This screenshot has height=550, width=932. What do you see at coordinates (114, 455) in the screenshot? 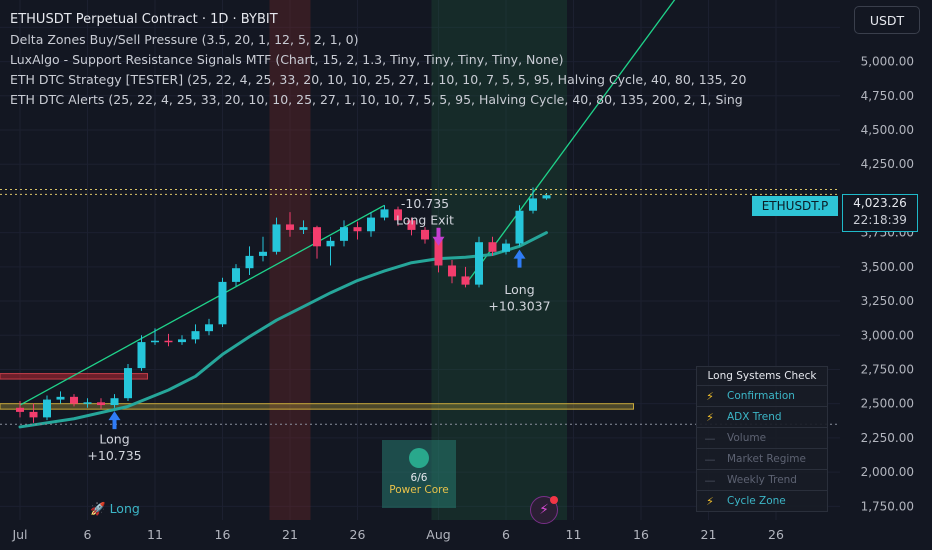
I see `chart-annotation: +10.735` at bounding box center [114, 455].